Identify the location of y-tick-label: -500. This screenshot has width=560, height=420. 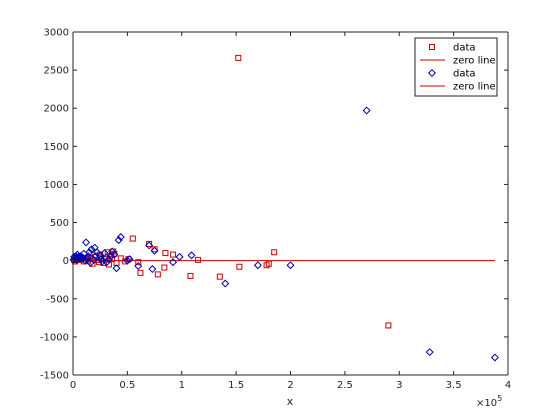
(57, 299).